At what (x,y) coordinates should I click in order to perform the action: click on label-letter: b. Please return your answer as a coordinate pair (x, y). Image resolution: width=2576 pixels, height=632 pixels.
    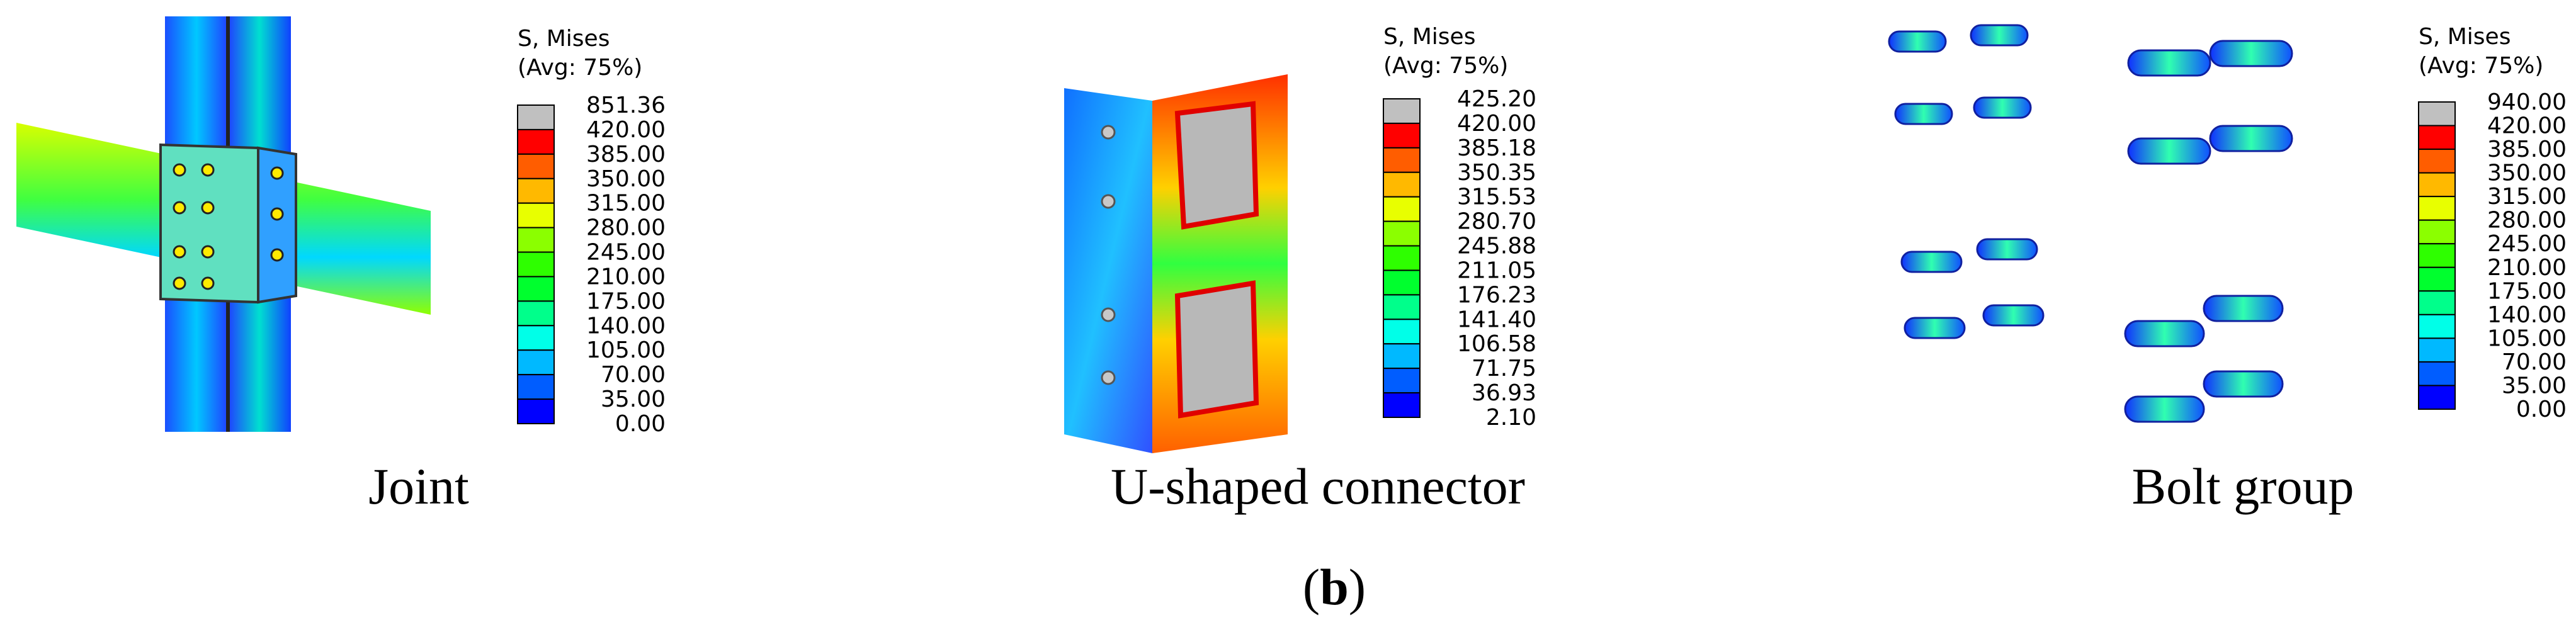
    Looking at the image, I should click on (1334, 587).